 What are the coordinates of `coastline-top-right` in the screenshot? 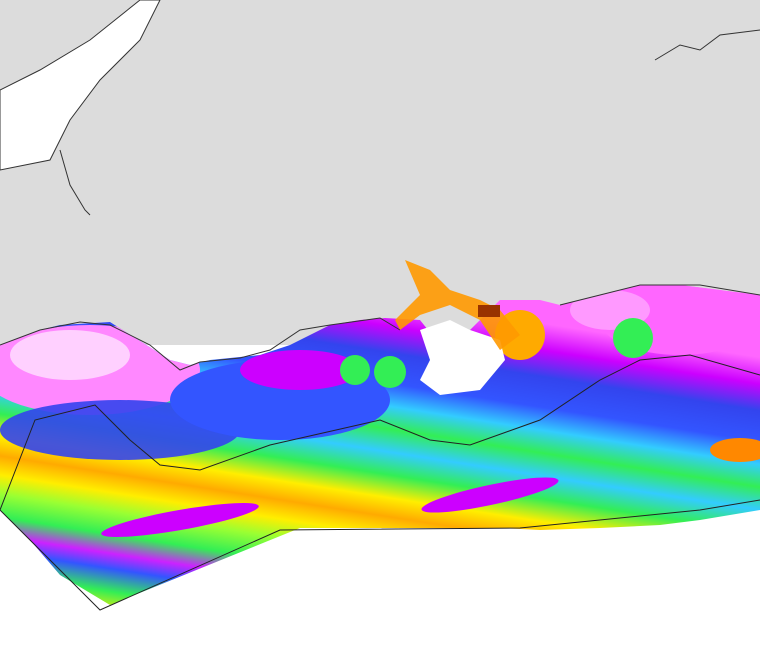 It's located at (707, 45).